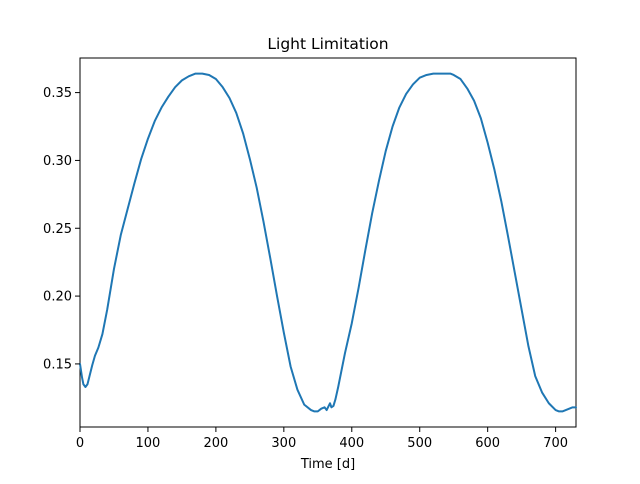  Describe the element at coordinates (487, 443) in the screenshot. I see `x-tick-label-600: 600` at that location.